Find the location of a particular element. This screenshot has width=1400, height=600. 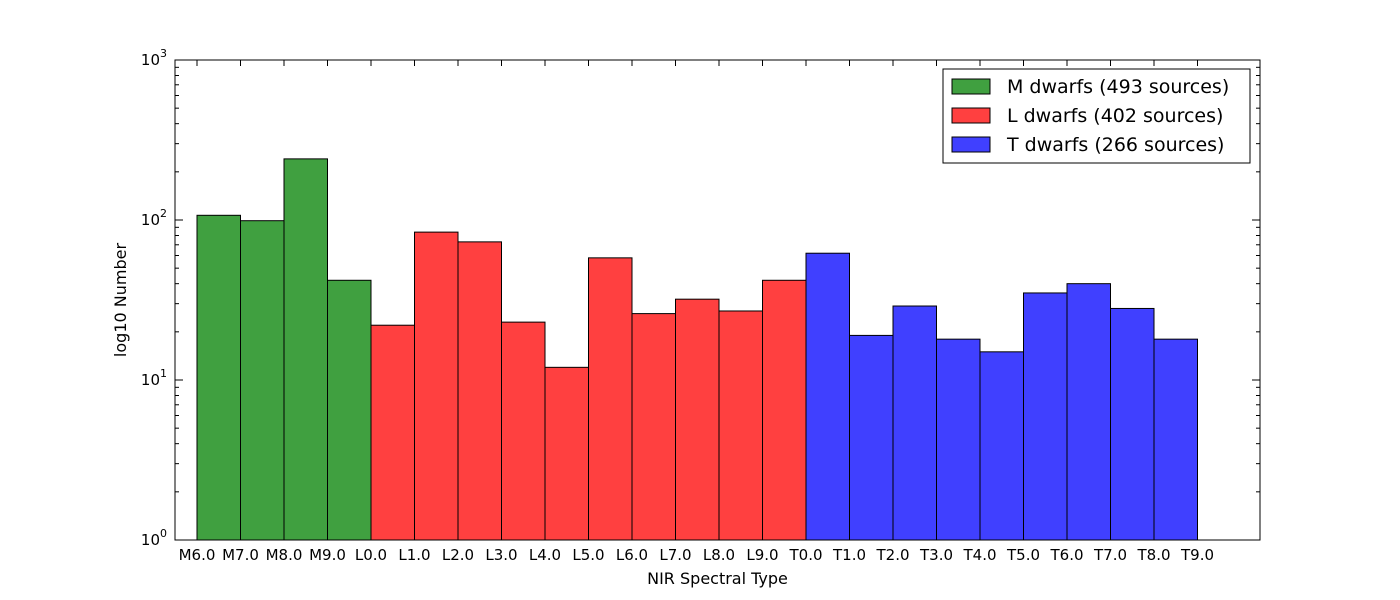

bar-T3.0 is located at coordinates (958, 439).